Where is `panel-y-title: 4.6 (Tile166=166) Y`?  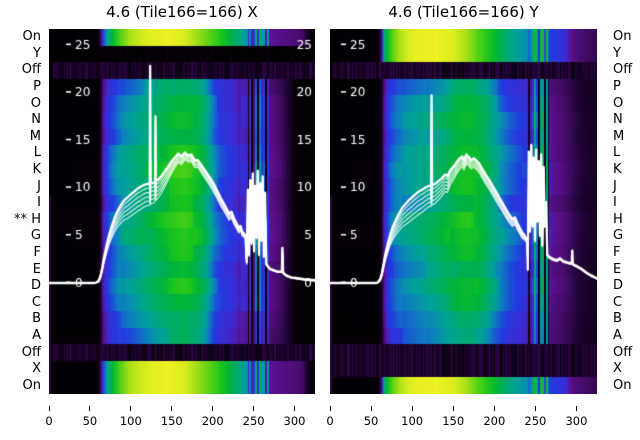 panel-y-title: 4.6 (Tile166=166) Y is located at coordinates (463, 12).